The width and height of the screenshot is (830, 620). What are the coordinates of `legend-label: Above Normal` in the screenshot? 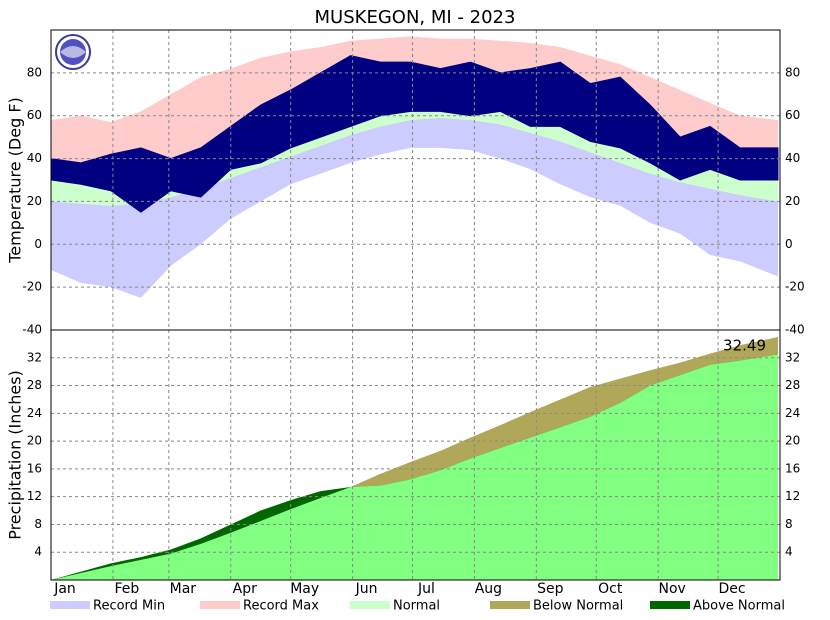 It's located at (739, 606).